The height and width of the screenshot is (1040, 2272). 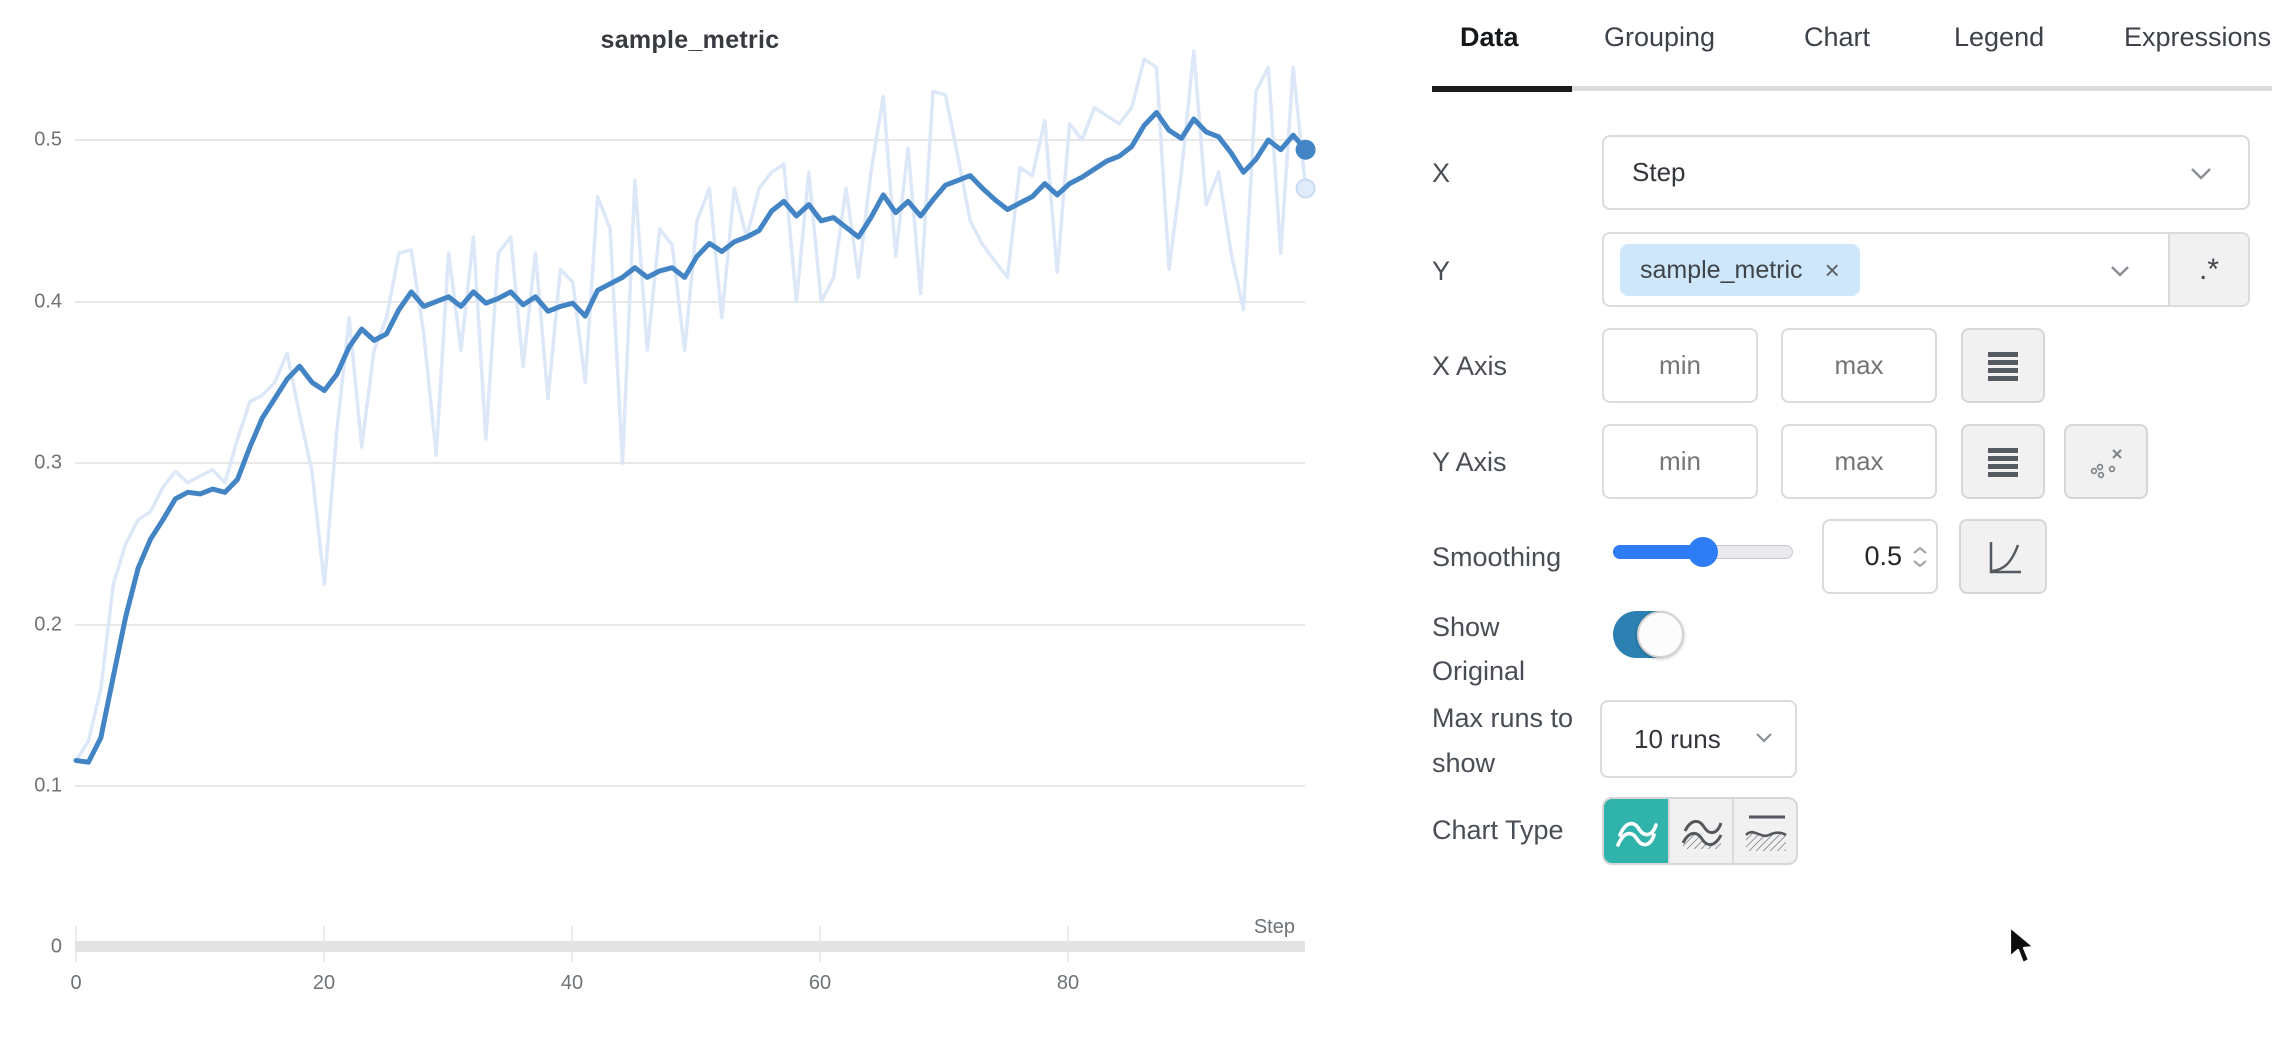 I want to click on max-runs-value: 10 runs, so click(x=1677, y=739).